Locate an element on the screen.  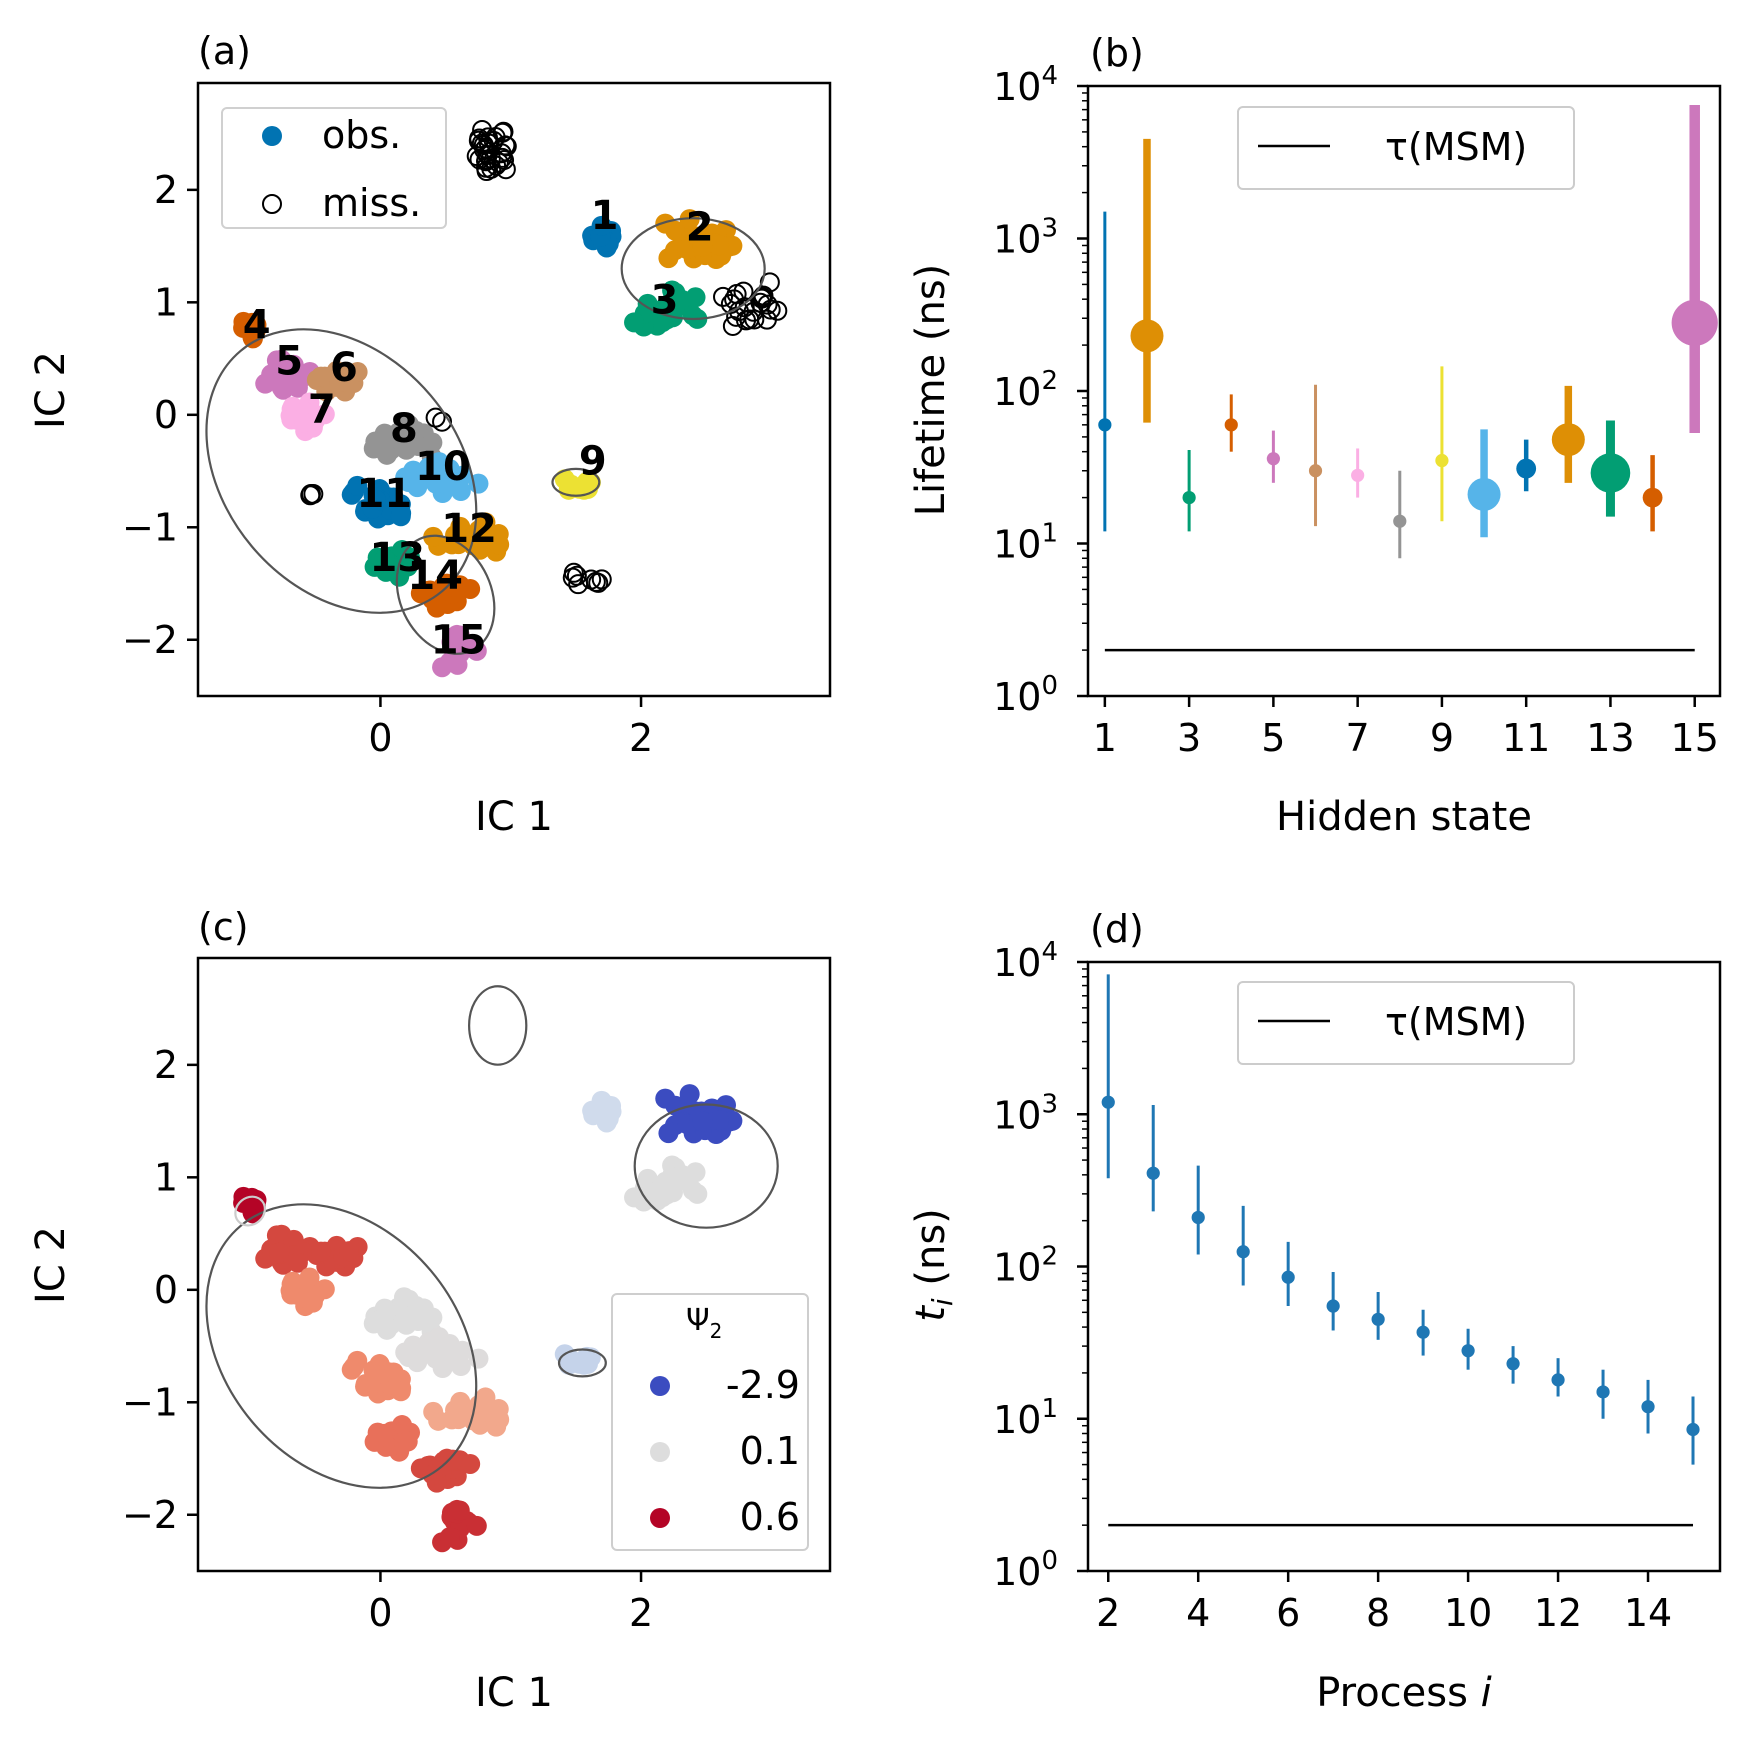
state-label: 8 is located at coordinates (404, 429).